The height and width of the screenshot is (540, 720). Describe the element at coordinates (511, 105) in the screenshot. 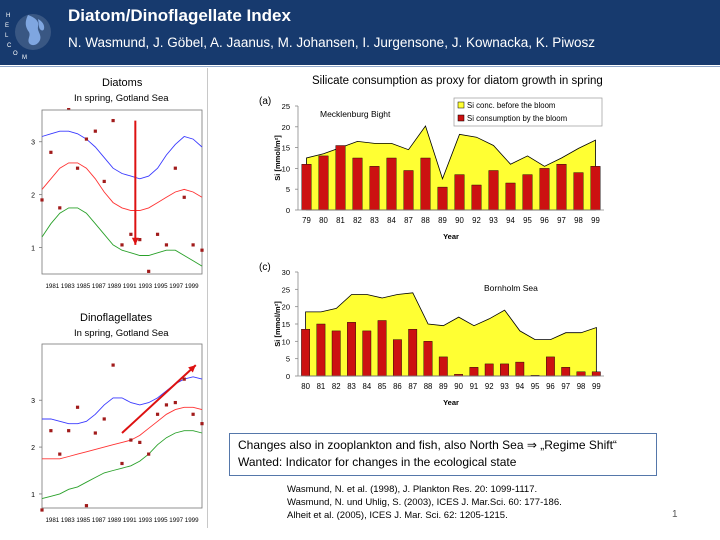

I see `legend-label-area: Si conc. before the bloom` at that location.